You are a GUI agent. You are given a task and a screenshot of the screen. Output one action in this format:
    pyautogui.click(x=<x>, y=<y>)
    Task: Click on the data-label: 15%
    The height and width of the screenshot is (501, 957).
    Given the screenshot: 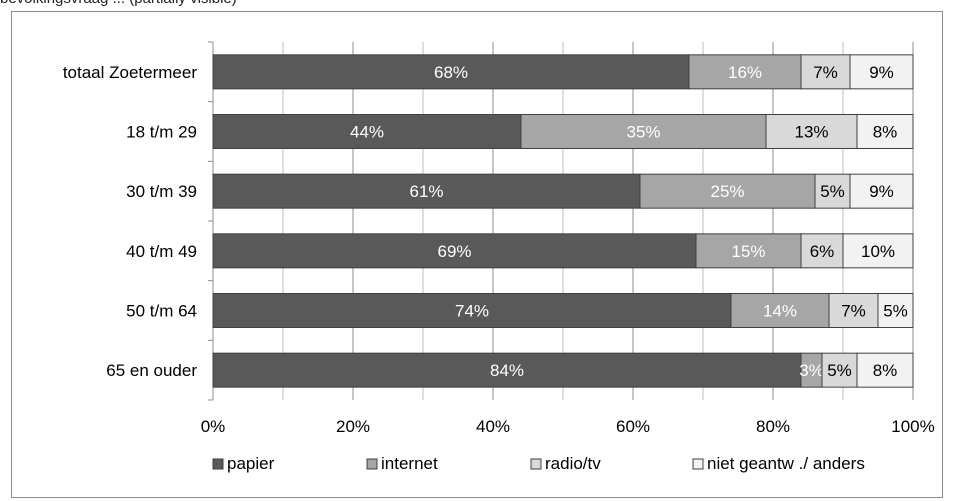 What is the action you would take?
    pyautogui.click(x=748, y=251)
    